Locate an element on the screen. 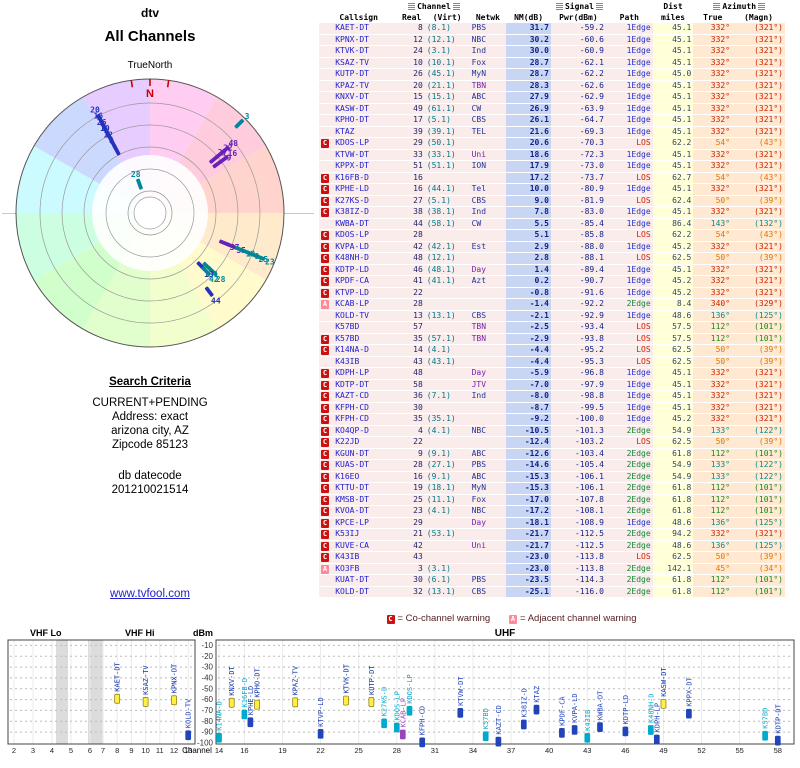  callsign-cell: KPHE-LD is located at coordinates (366, 189).